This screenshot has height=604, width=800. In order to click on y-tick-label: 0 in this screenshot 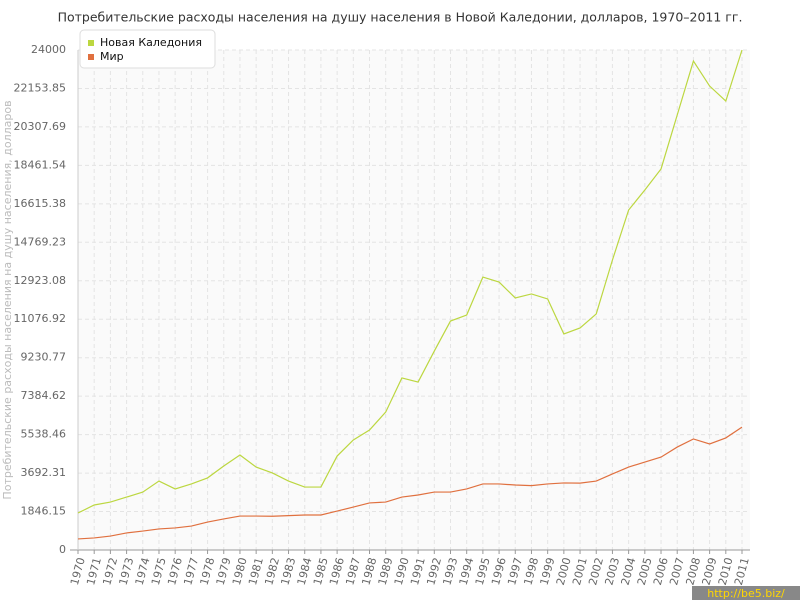, I will do `click(62, 549)`.